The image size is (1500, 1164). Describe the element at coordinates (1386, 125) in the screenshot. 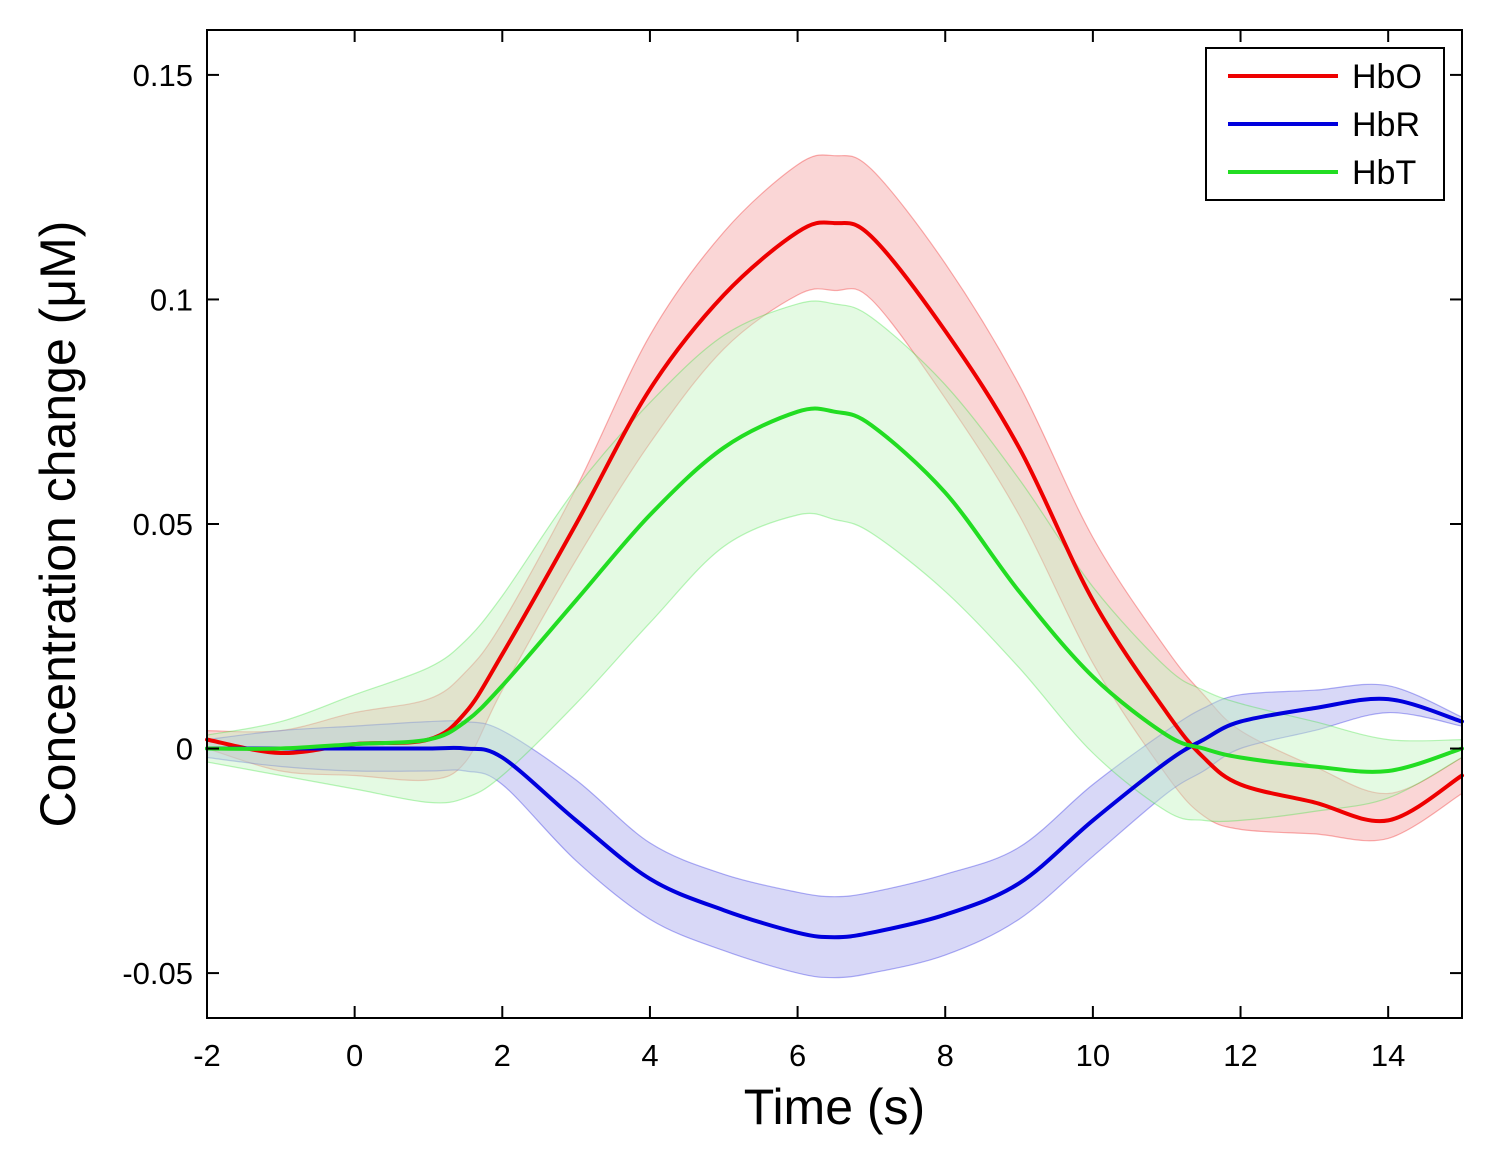

I see `legend-label-hbr: HbR` at that location.